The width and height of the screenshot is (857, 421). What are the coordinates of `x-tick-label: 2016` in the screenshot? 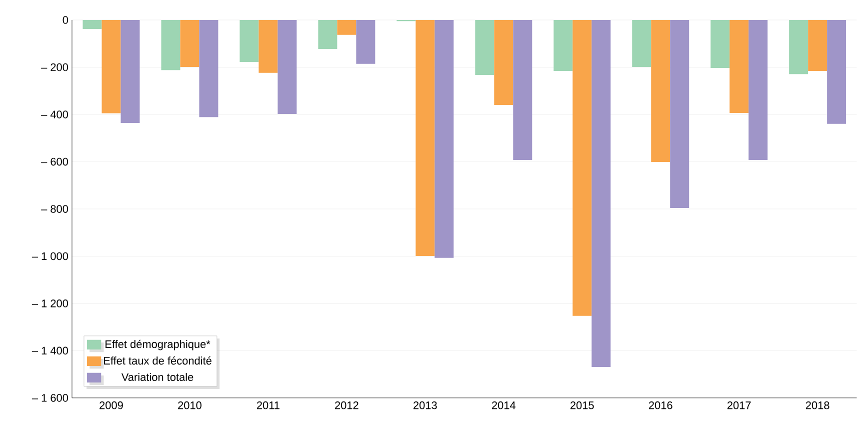 It's located at (660, 405).